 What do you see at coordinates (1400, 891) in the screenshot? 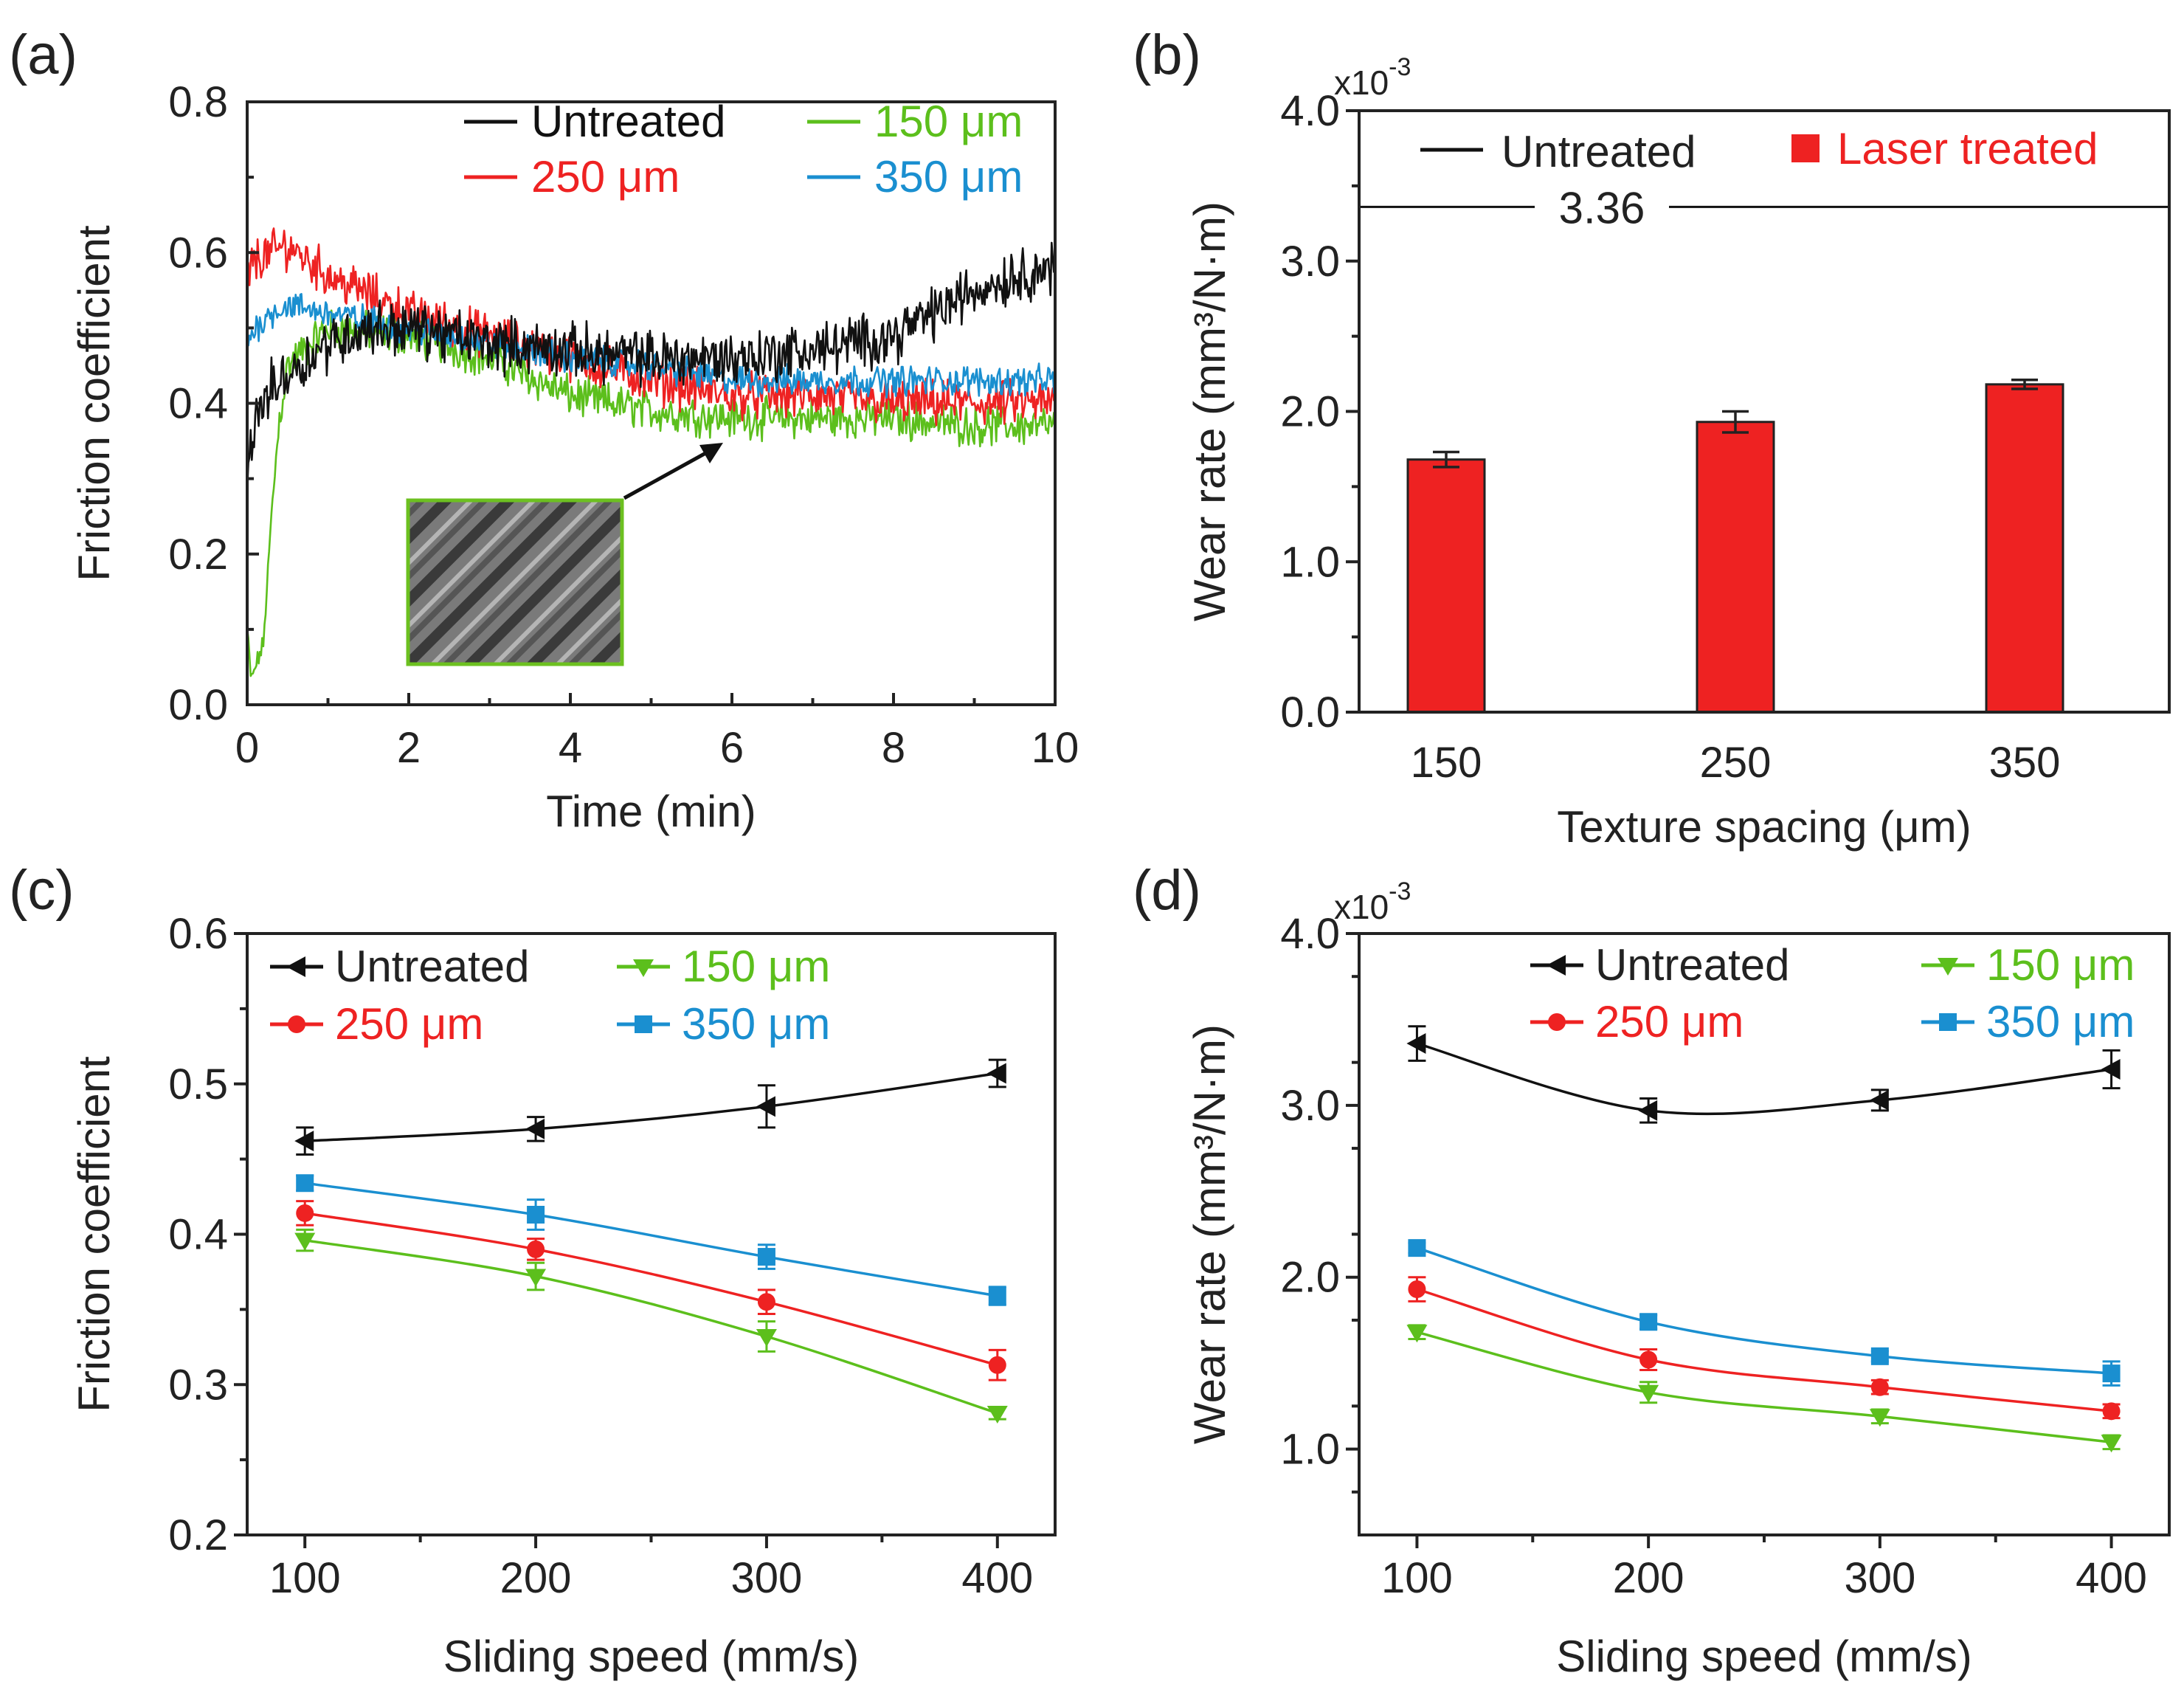
I see `panel-d-multiplier-exp: -3` at bounding box center [1400, 891].